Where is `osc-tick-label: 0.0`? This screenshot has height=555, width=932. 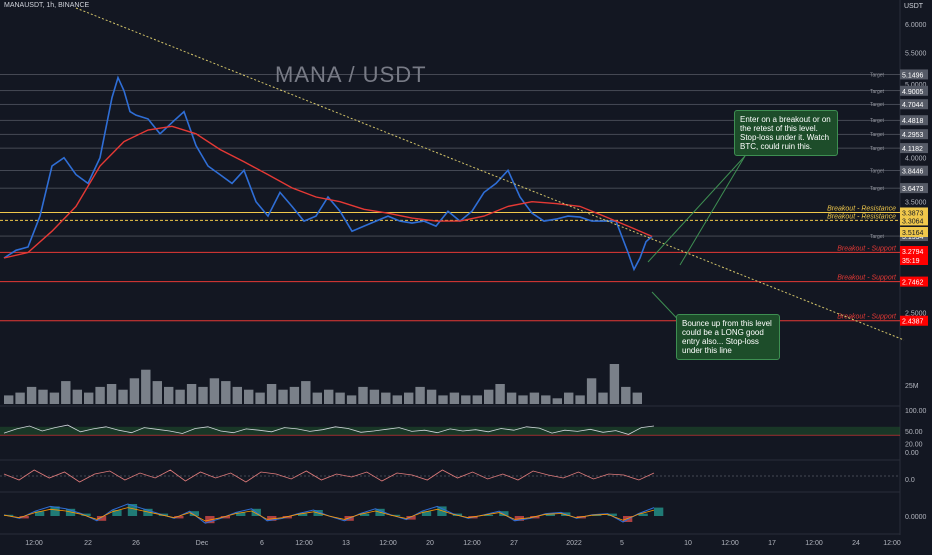 osc-tick-label: 0.0 is located at coordinates (910, 480).